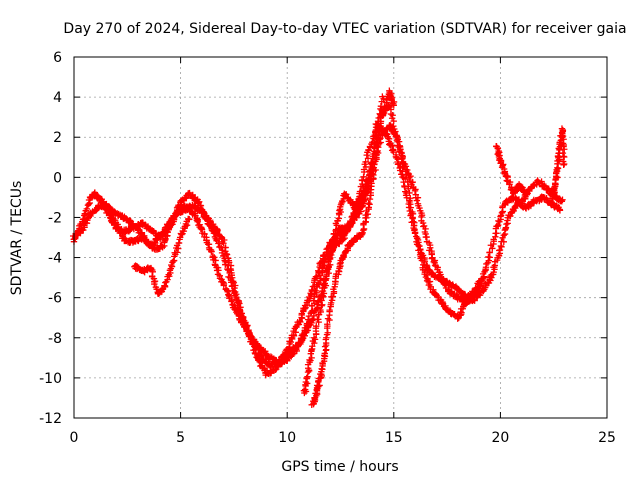  Describe the element at coordinates (339, 467) in the screenshot. I see `x-axis-label: GPS time / hours` at that location.